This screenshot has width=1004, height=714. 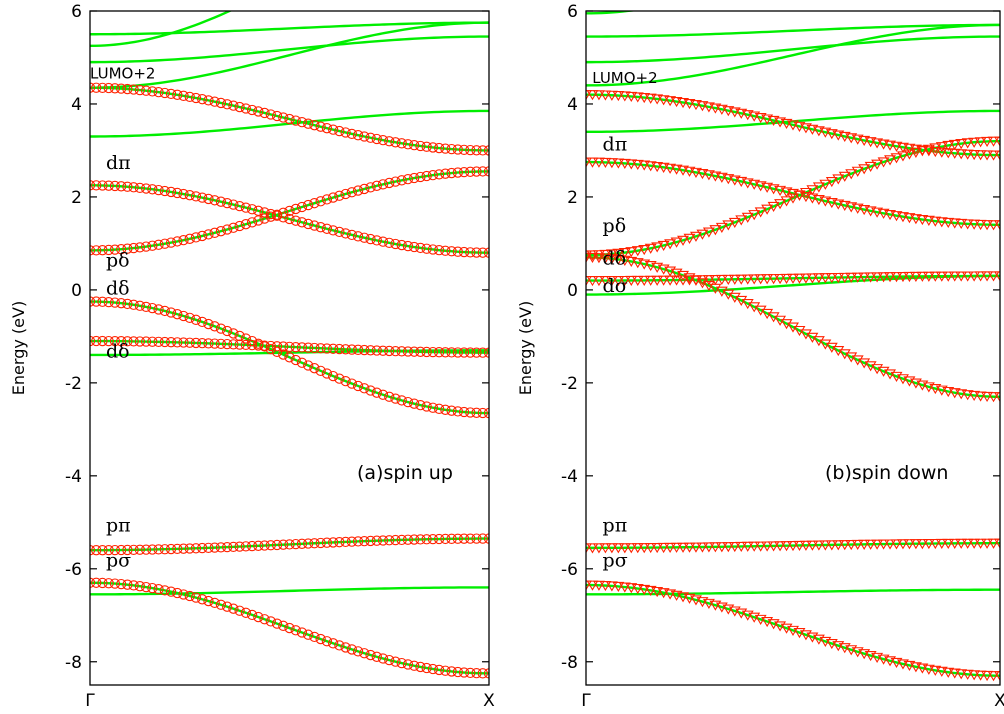 What do you see at coordinates (118, 526) in the screenshot?
I see `band-annotation: pπ` at bounding box center [118, 526].